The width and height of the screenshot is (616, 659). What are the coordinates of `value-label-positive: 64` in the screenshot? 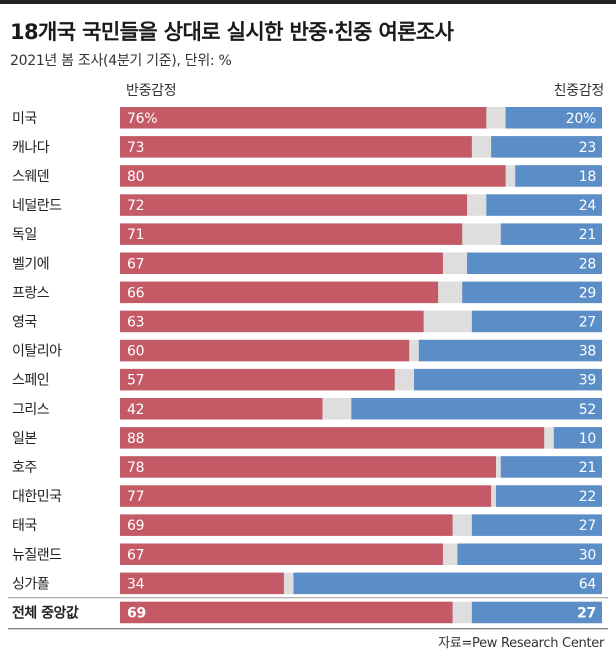 It's located at (588, 584).